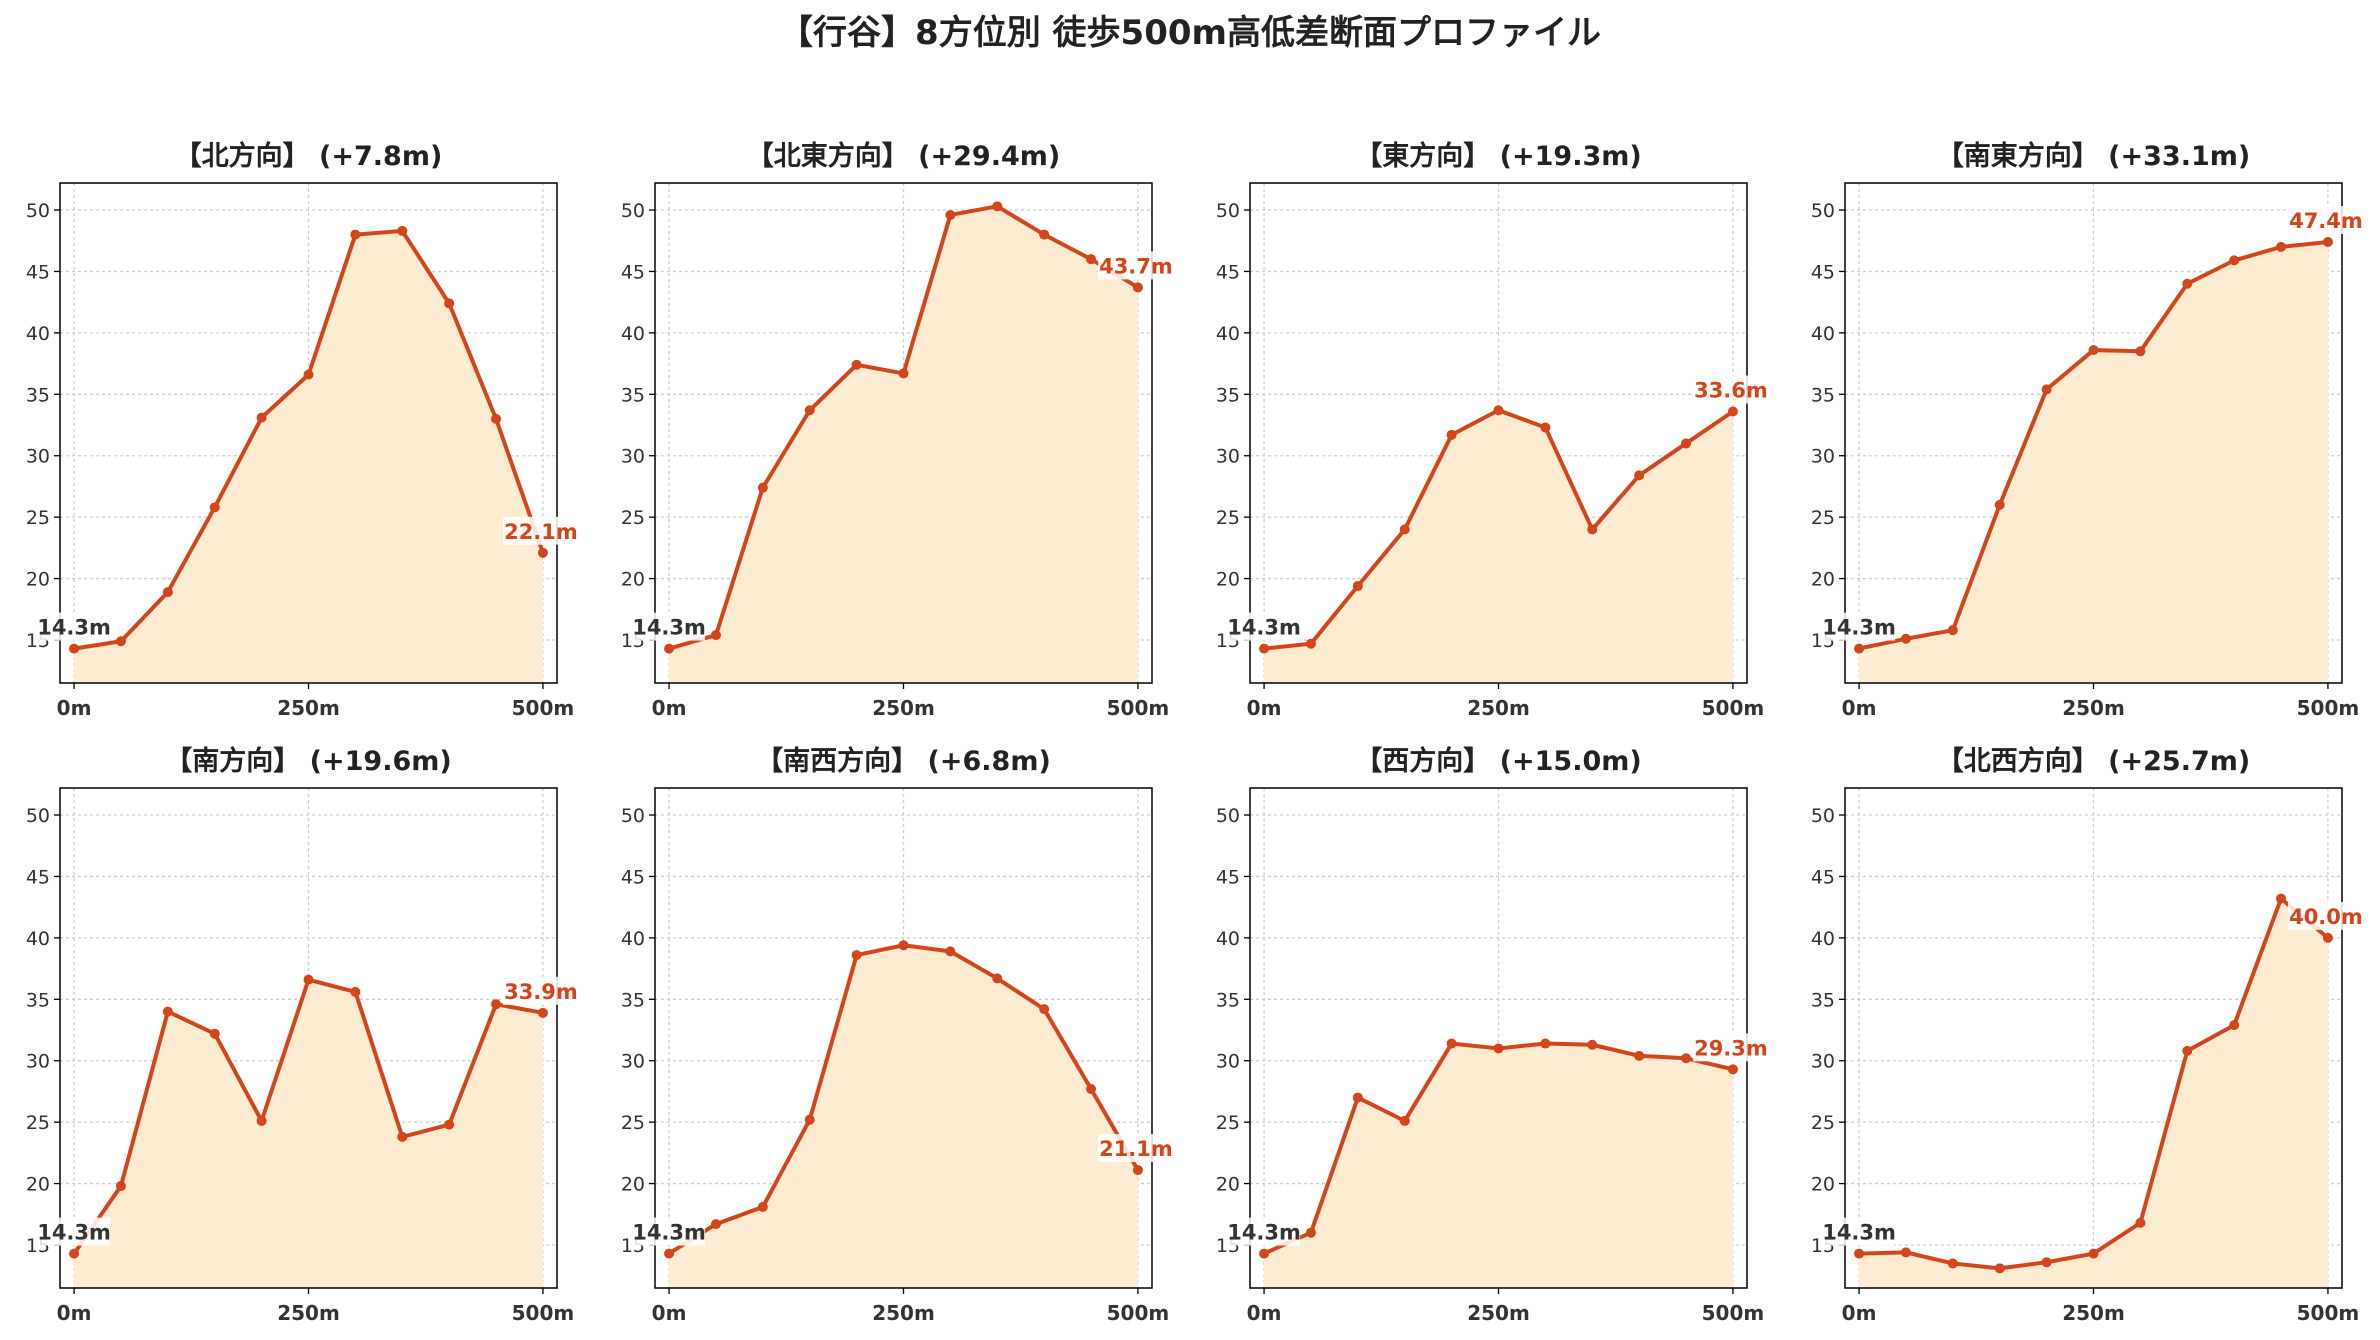 The image size is (2380, 1340). I want to click on end-label: 43.7m, so click(1136, 266).